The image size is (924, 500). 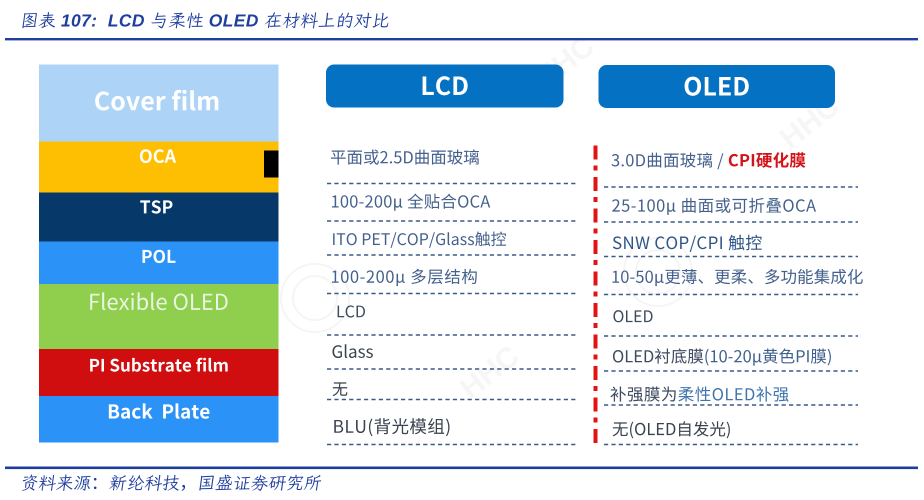 I want to click on svg-text: HHC, so click(x=490, y=372).